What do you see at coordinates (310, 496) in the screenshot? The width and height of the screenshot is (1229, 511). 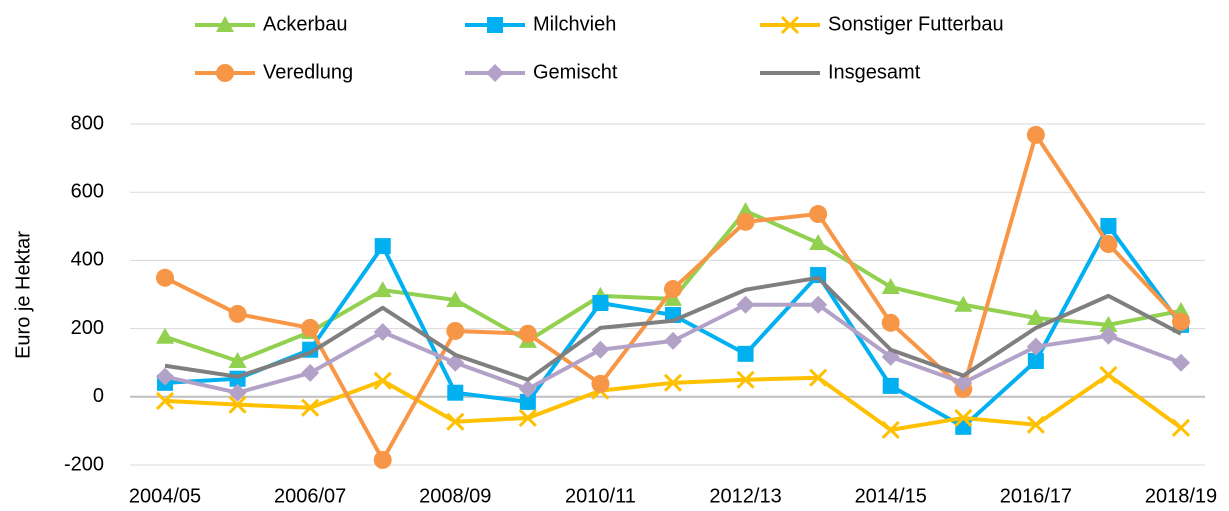 I see `x-tick-label: 2006/07` at bounding box center [310, 496].